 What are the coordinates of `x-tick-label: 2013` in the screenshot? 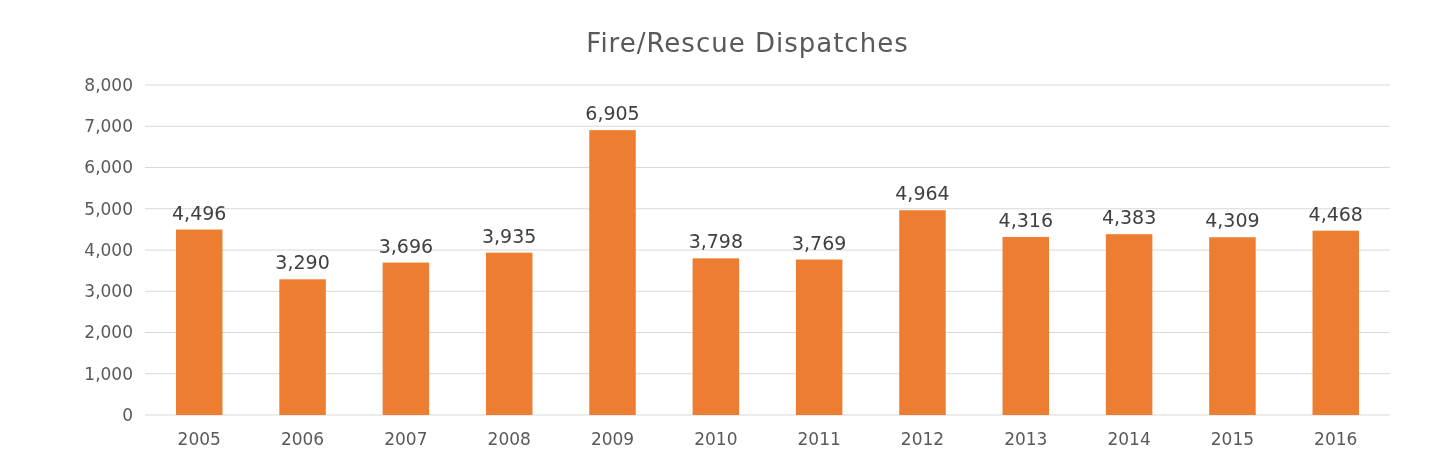 It's located at (1026, 439).